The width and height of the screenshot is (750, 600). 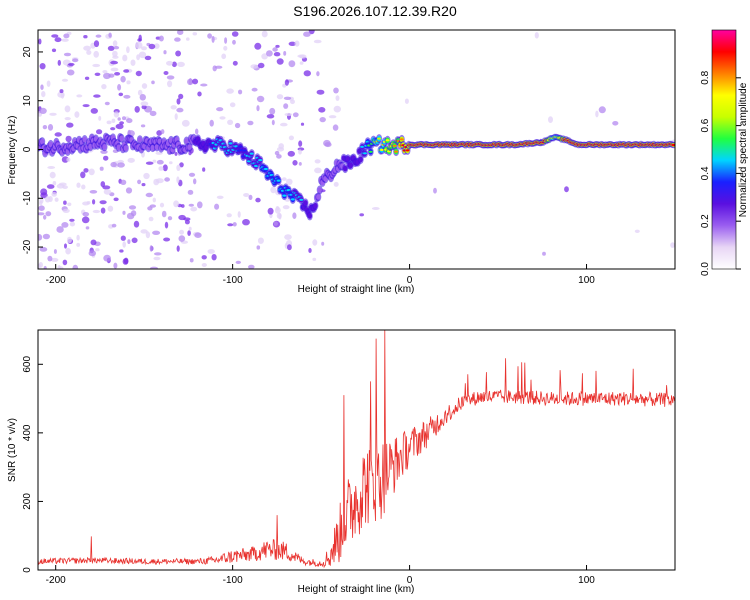 I want to click on spec-y-tick-label: -10, so click(x=27, y=198).